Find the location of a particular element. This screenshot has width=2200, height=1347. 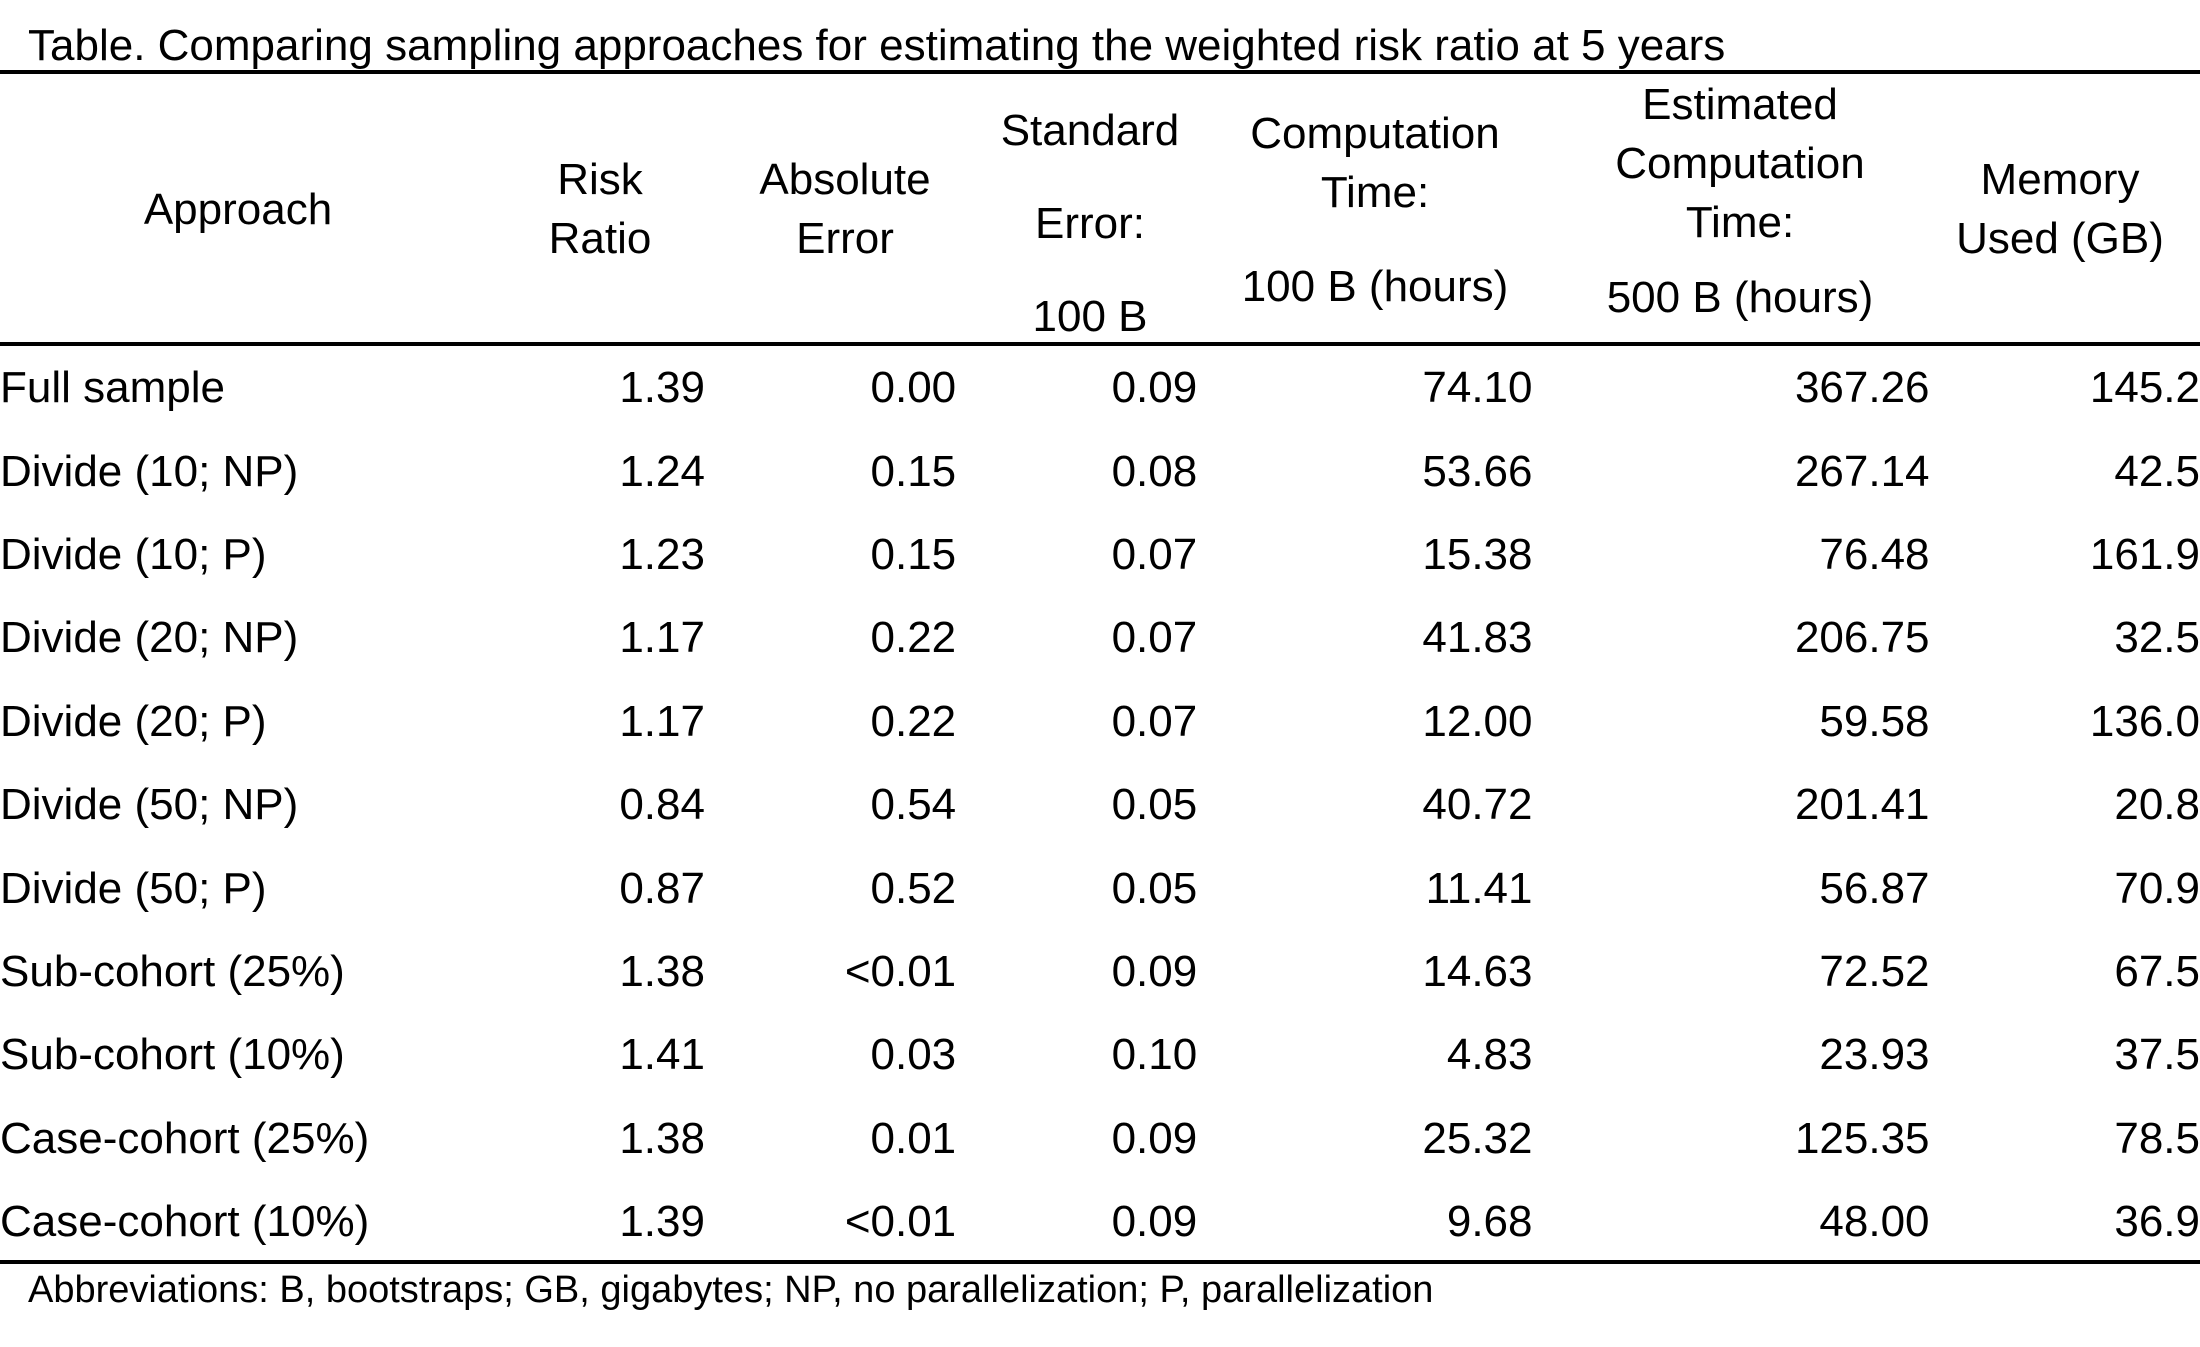

cell-computation-time: 14.63 is located at coordinates (1477, 971).